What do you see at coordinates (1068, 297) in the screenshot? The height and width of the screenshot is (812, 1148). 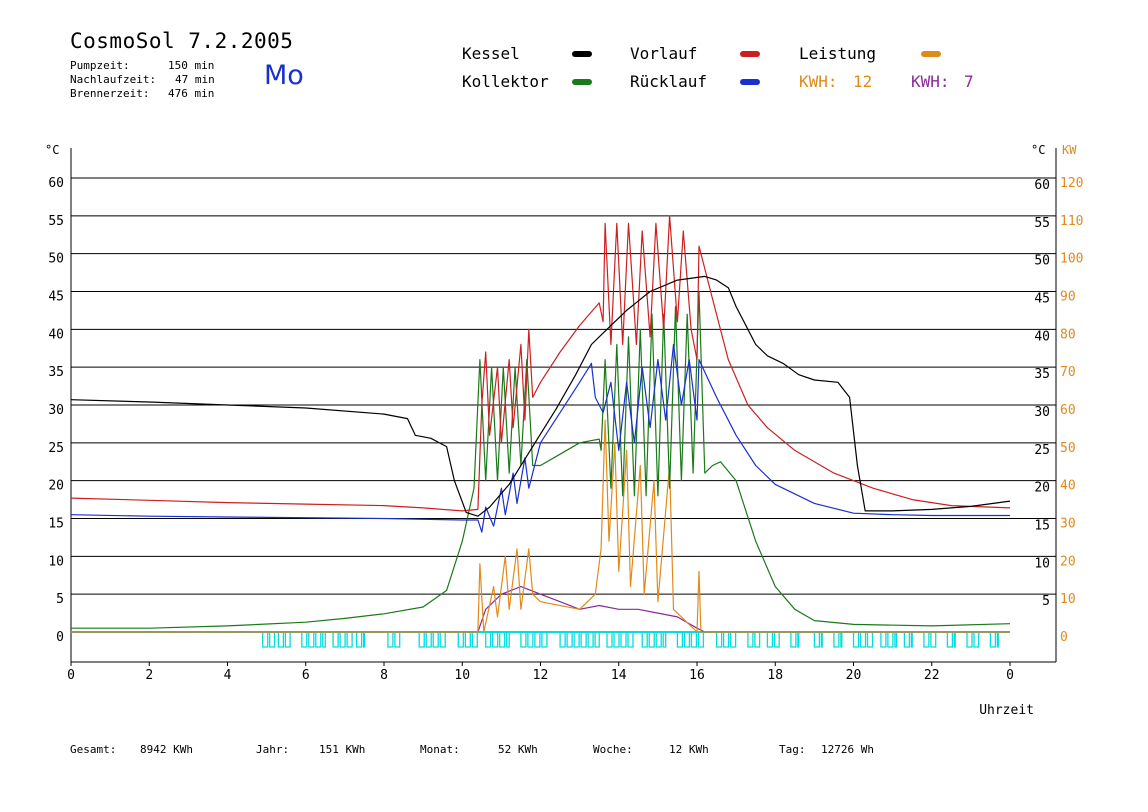 I see `y-tick-label-right-power: 90` at bounding box center [1068, 297].